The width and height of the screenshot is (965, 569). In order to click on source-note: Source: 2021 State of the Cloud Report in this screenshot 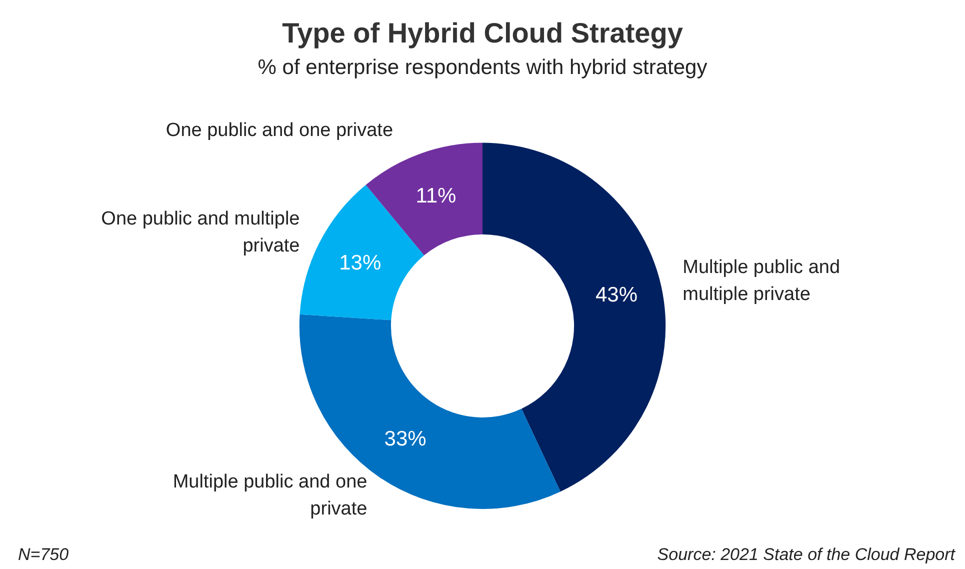, I will do `click(806, 554)`.